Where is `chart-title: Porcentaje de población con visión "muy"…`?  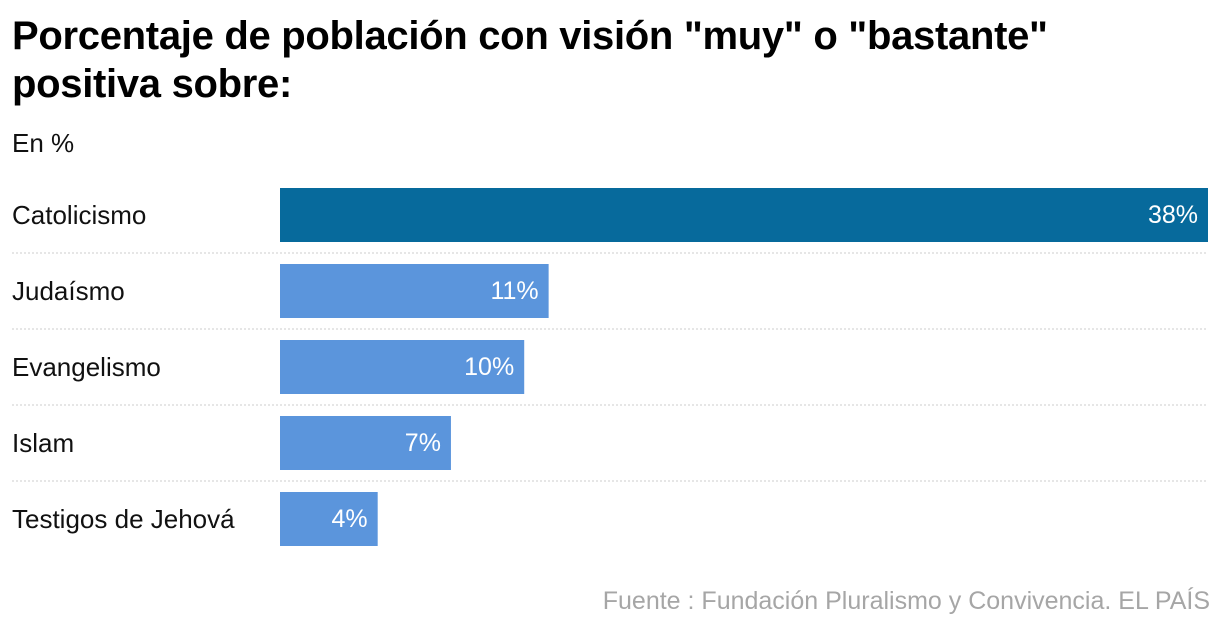 chart-title: Porcentaje de población con visión "muy"… is located at coordinates (530, 60).